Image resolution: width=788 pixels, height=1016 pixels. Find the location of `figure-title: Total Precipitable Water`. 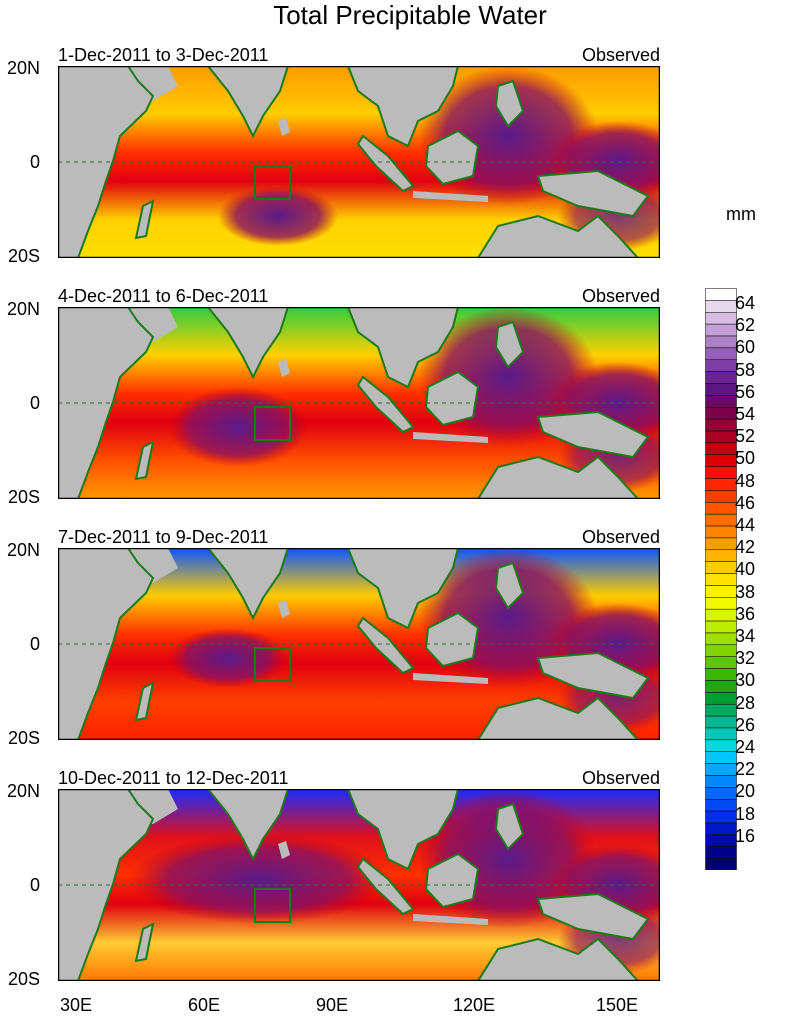

figure-title: Total Precipitable Water is located at coordinates (410, 15).